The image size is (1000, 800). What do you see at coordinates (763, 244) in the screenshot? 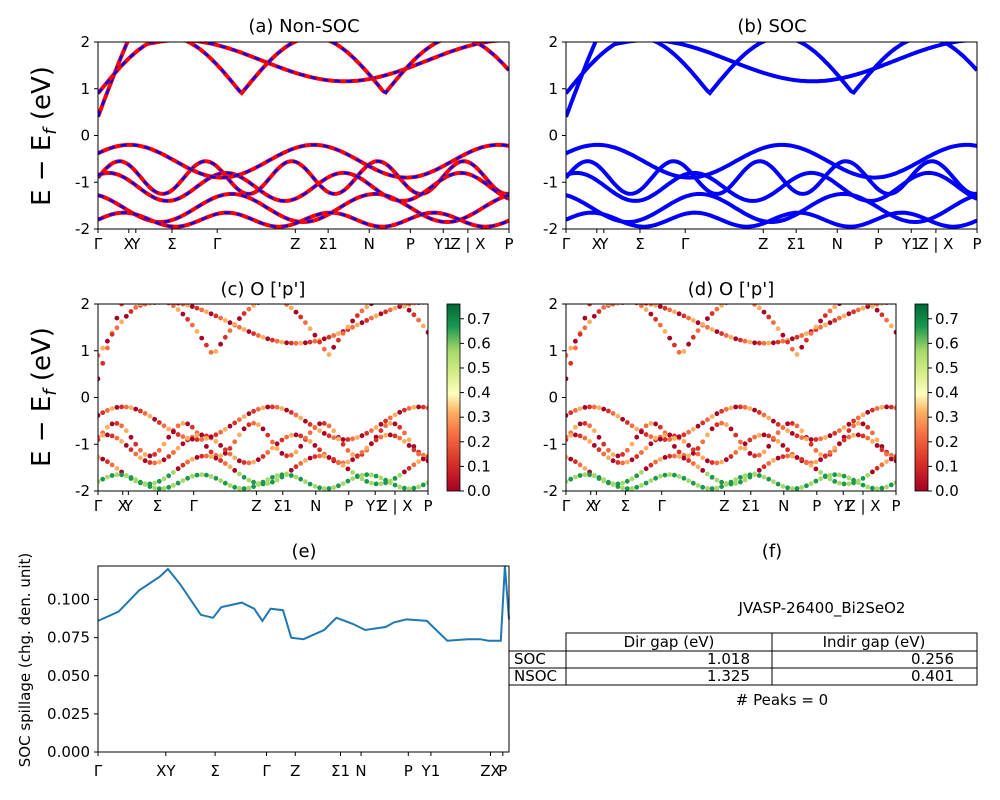
I see `x-tick-label: Z` at bounding box center [763, 244].